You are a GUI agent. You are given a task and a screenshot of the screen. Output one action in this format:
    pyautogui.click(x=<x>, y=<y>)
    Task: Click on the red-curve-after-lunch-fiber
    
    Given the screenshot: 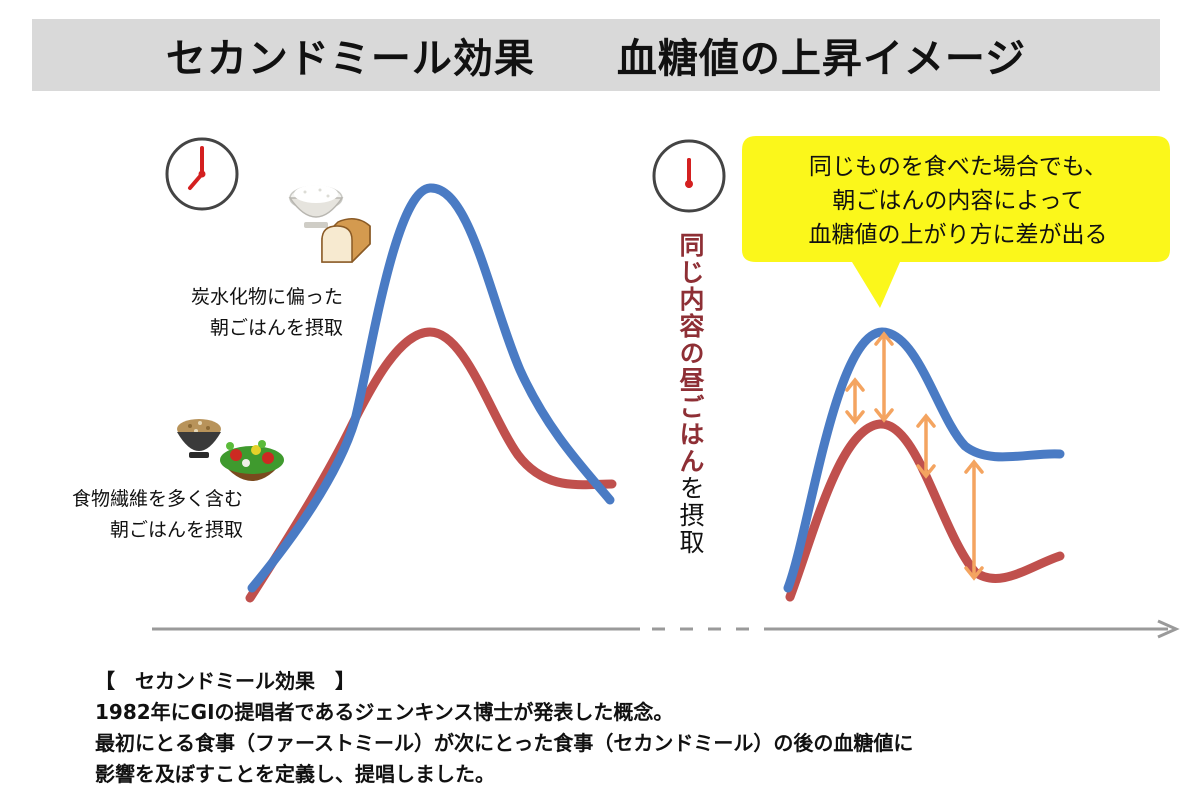 What is the action you would take?
    pyautogui.click(x=925, y=510)
    